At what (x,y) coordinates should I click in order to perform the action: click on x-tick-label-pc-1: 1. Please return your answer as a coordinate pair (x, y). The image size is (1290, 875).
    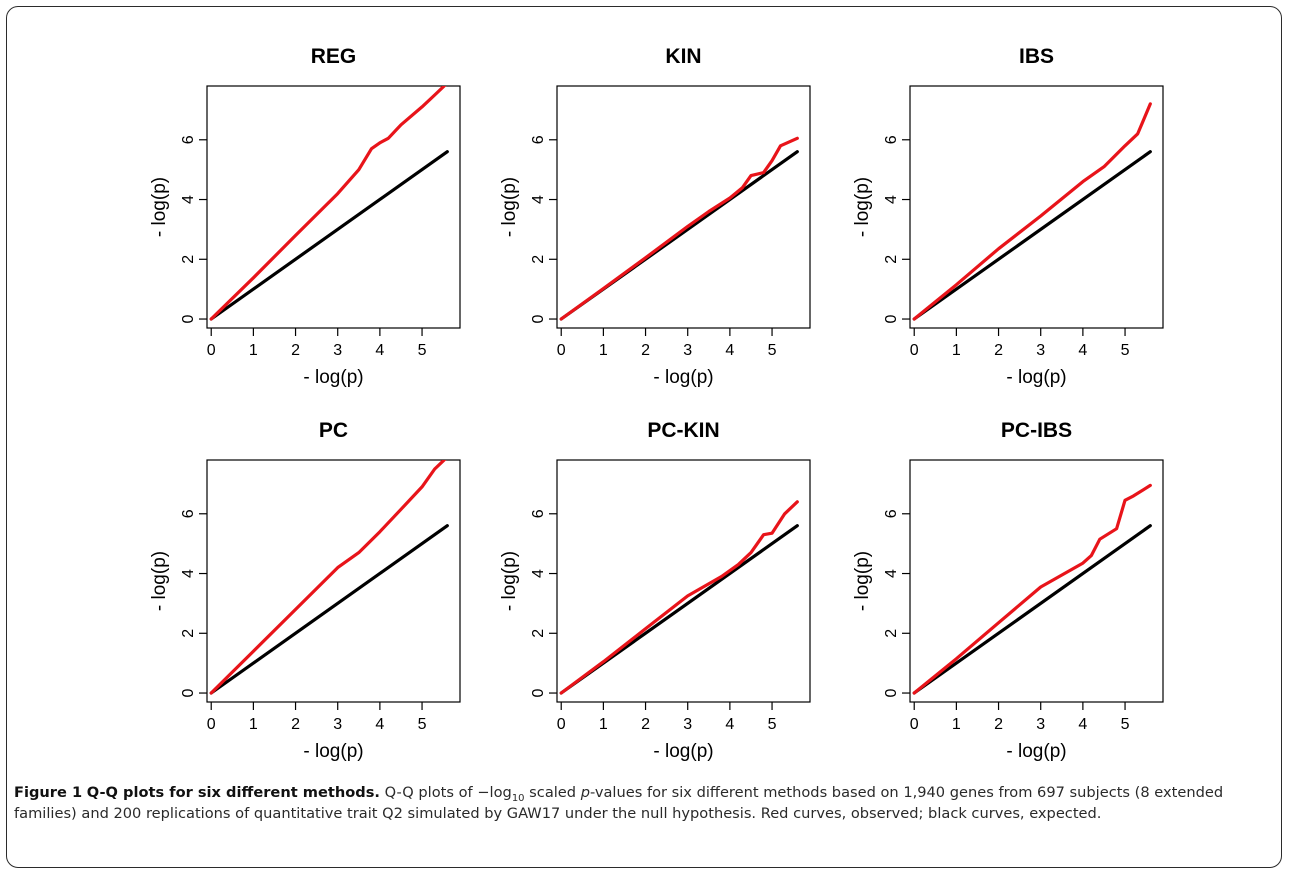
    Looking at the image, I should click on (253, 724).